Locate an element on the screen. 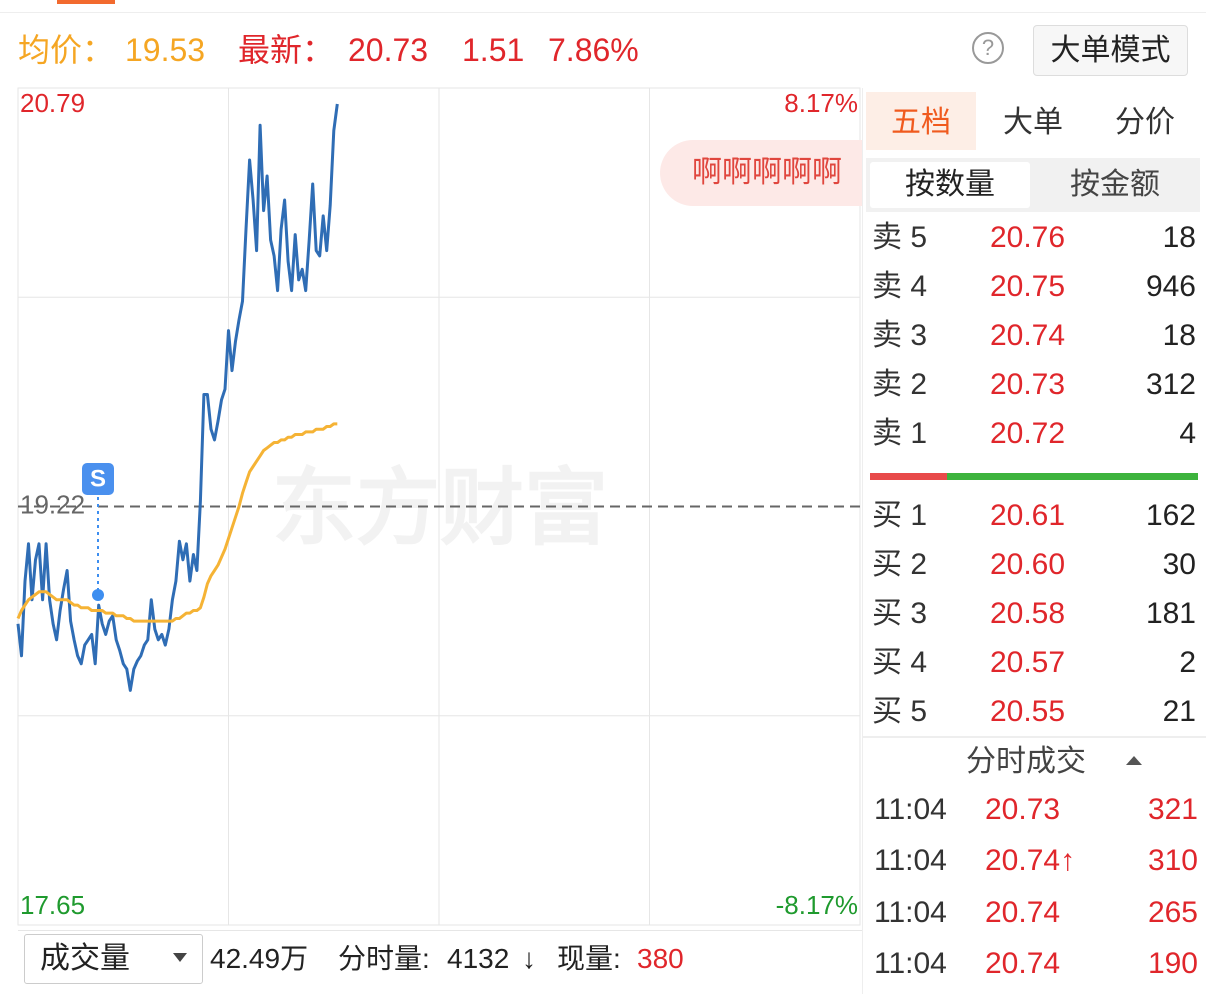  volume-current-label: 现量: is located at coordinates (589, 958).